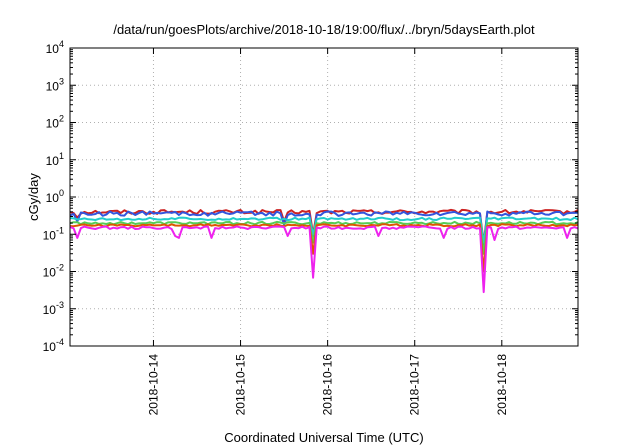 Image resolution: width=640 pixels, height=448 pixels. Describe the element at coordinates (53, 308) in the screenshot. I see `y-tick-label: 10⁻³` at that location.